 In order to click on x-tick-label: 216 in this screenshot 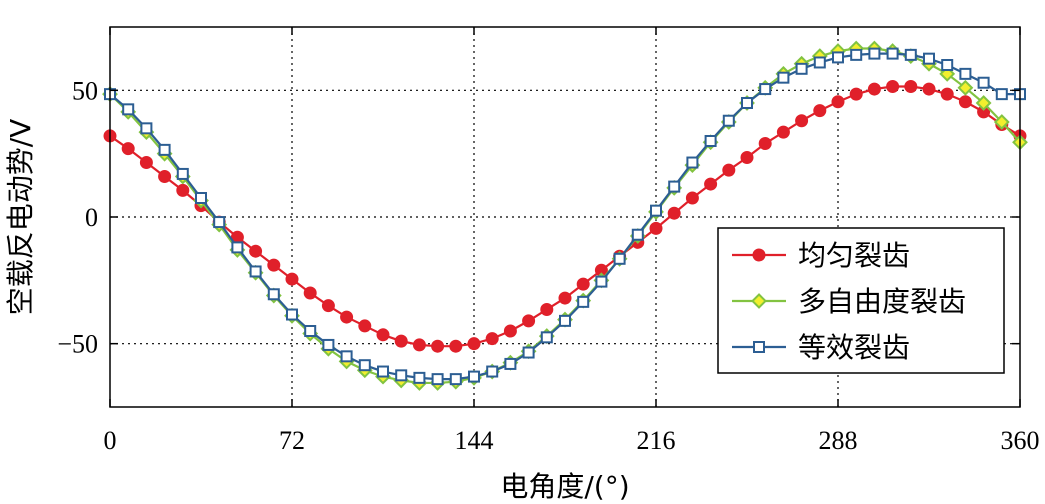, I will do `click(656, 440)`.